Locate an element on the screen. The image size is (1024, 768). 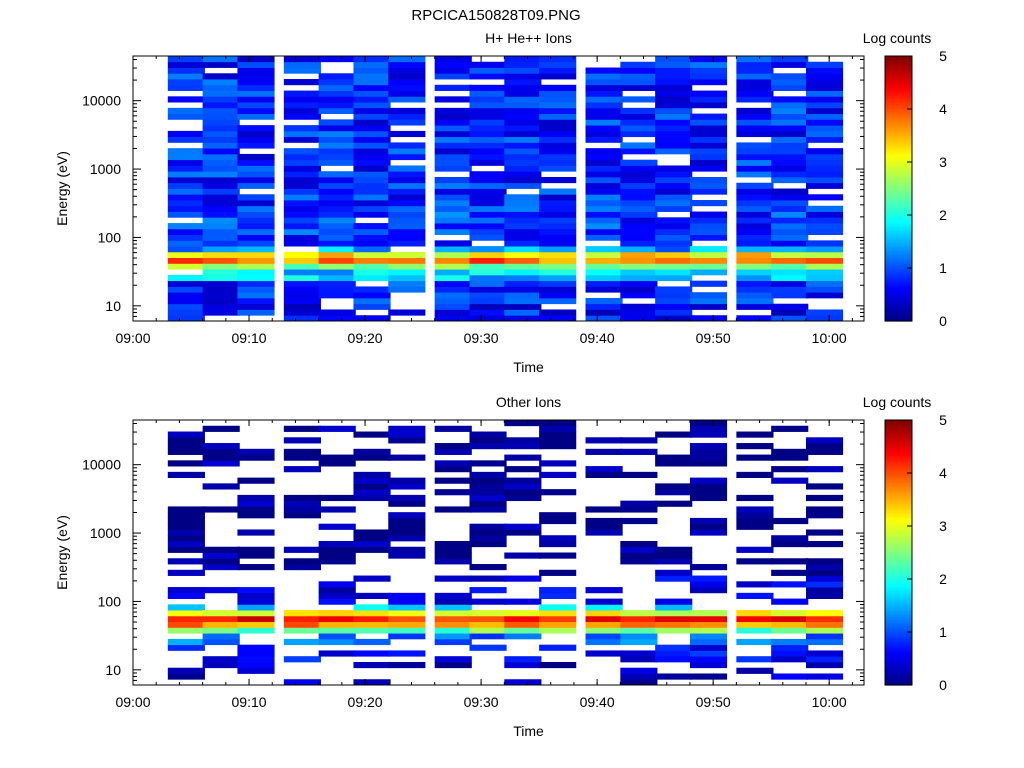
x-tick-label: 09:40 is located at coordinates (597, 338).